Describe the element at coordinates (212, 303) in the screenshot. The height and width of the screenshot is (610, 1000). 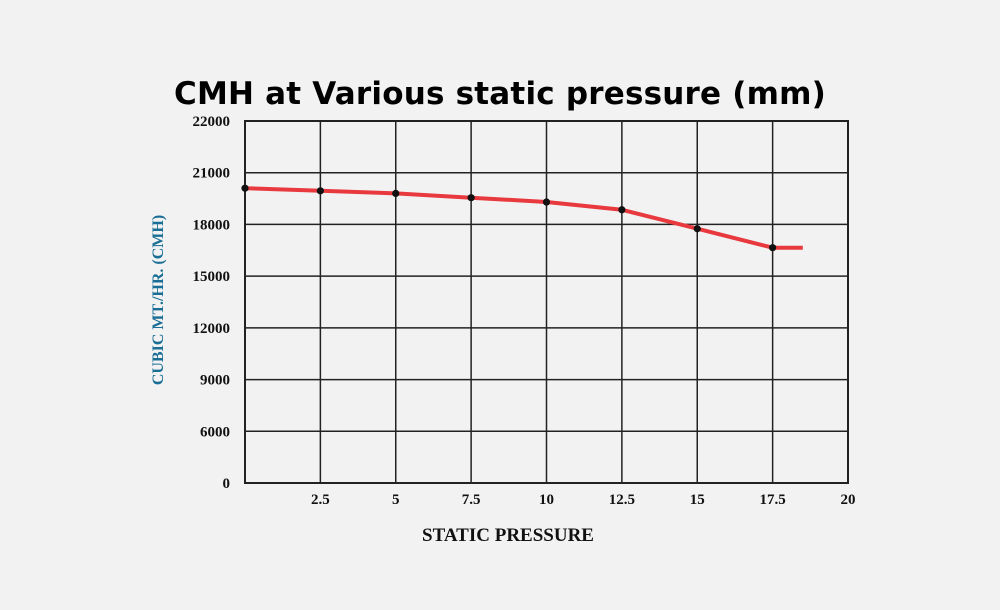
I see `y-axis-ticks: 0 6000 9000 12000 15000 18000 21000 22000` at that location.